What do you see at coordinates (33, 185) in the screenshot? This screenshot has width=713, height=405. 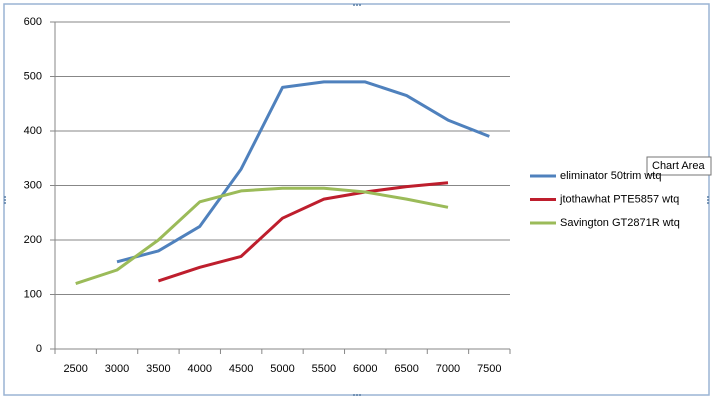 I see `y-tick-label: 300` at bounding box center [33, 185].